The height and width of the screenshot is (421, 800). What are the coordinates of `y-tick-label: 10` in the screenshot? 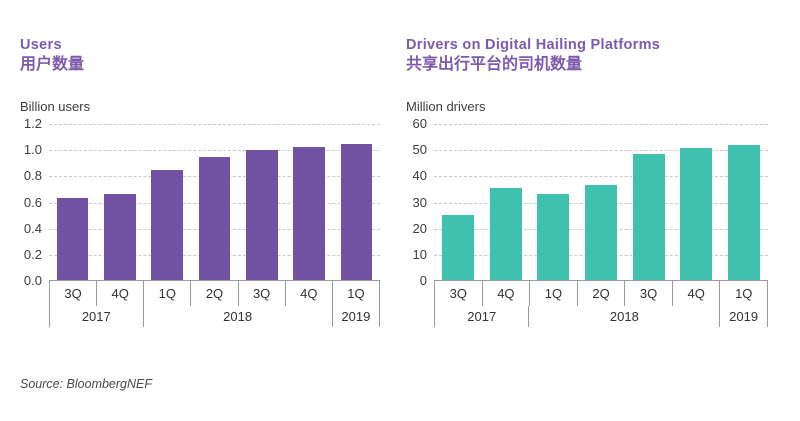 It's located at (419, 254).